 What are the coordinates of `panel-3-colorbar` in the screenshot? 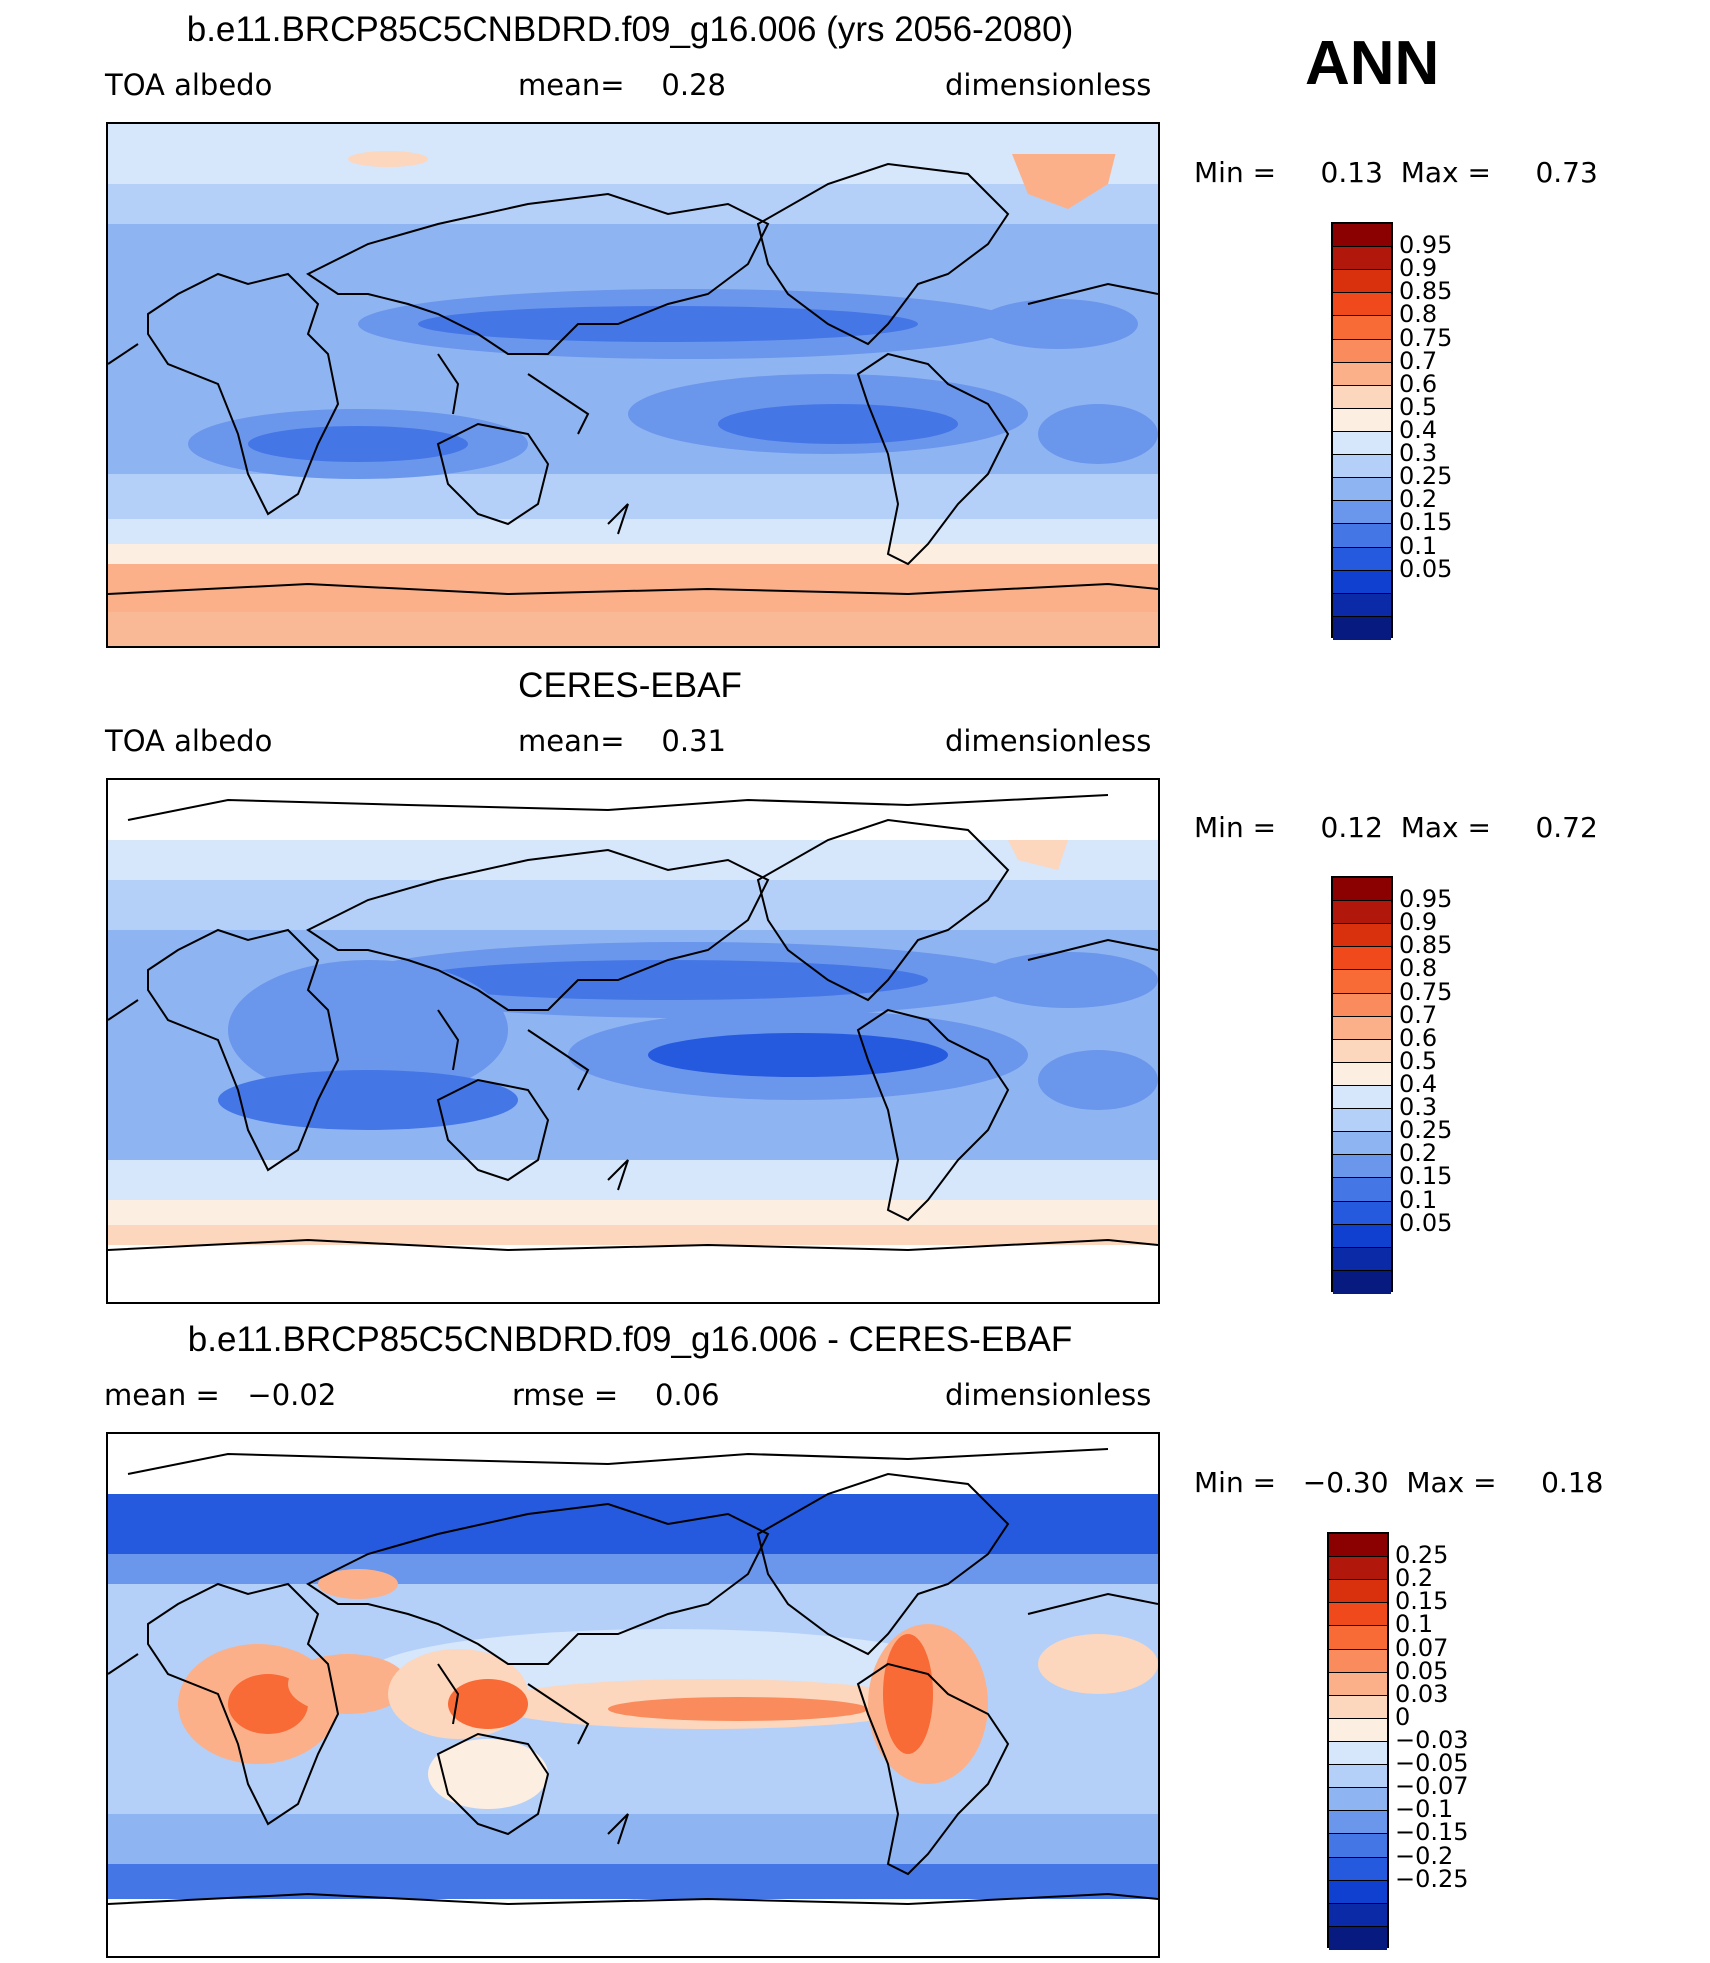 It's located at (1358, 1741).